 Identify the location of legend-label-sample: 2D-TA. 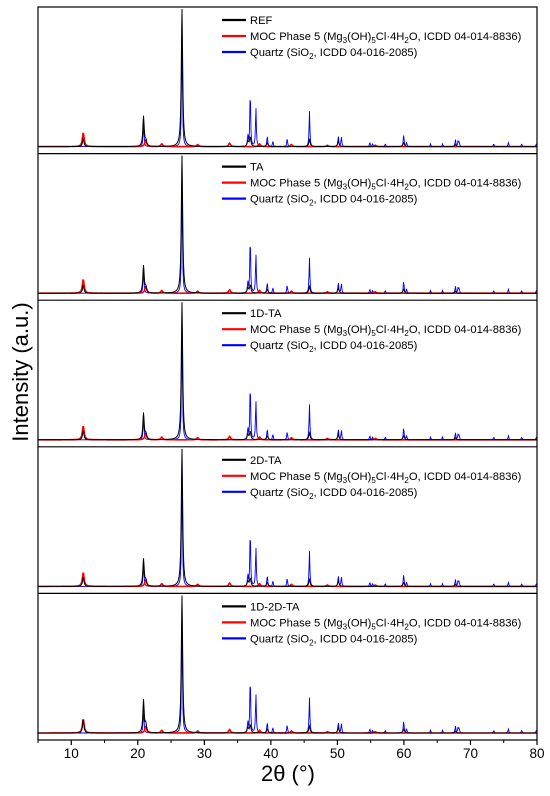
(266, 461).